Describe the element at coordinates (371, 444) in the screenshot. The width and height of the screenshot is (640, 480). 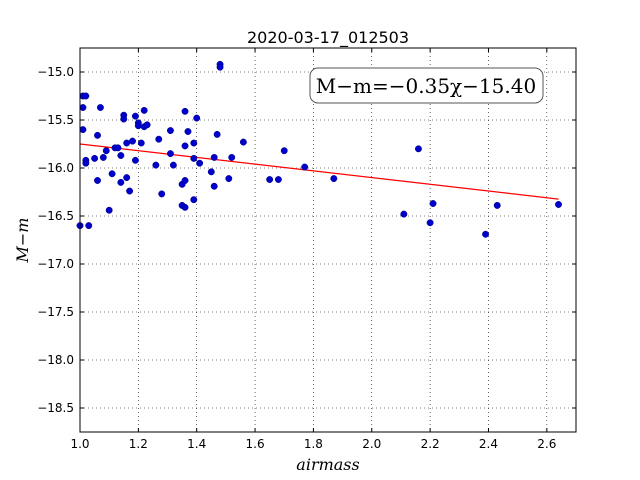
I see `x-tick-label: 2.0` at that location.